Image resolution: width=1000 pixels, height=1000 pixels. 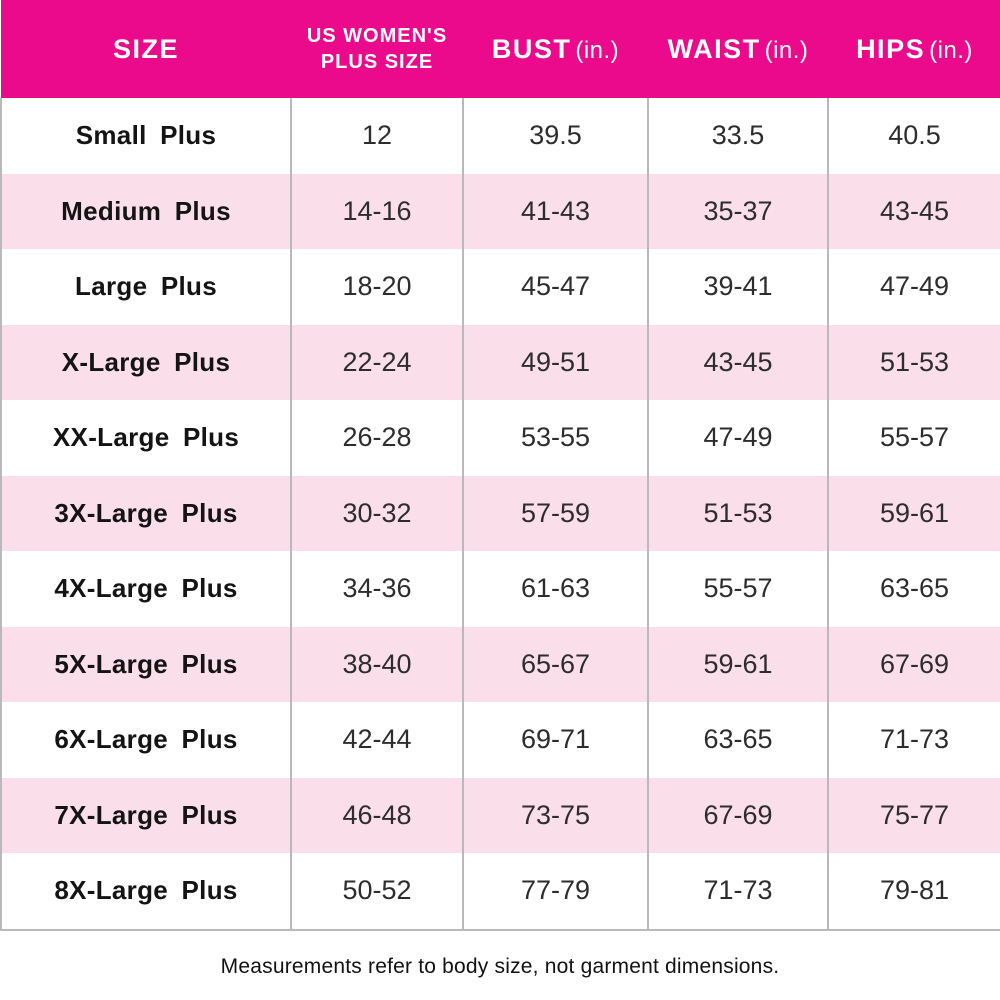 What do you see at coordinates (951, 50) in the screenshot?
I see `header-hips-unit: (in.)` at bounding box center [951, 50].